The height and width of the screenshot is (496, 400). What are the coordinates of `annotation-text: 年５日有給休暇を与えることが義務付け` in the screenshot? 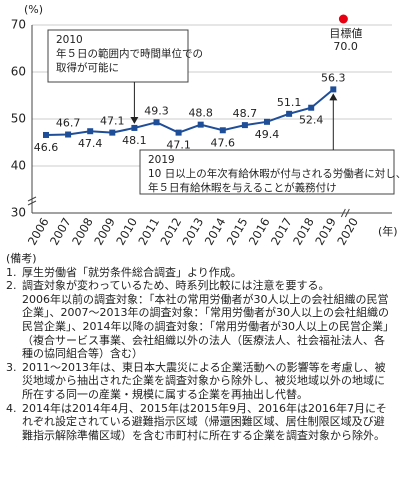 It's located at (242, 187).